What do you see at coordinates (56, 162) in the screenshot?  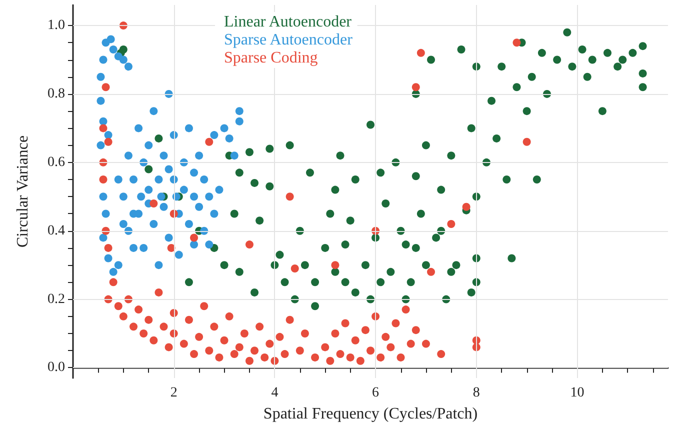 I see `y-tick-label: 0.6` at bounding box center [56, 162].